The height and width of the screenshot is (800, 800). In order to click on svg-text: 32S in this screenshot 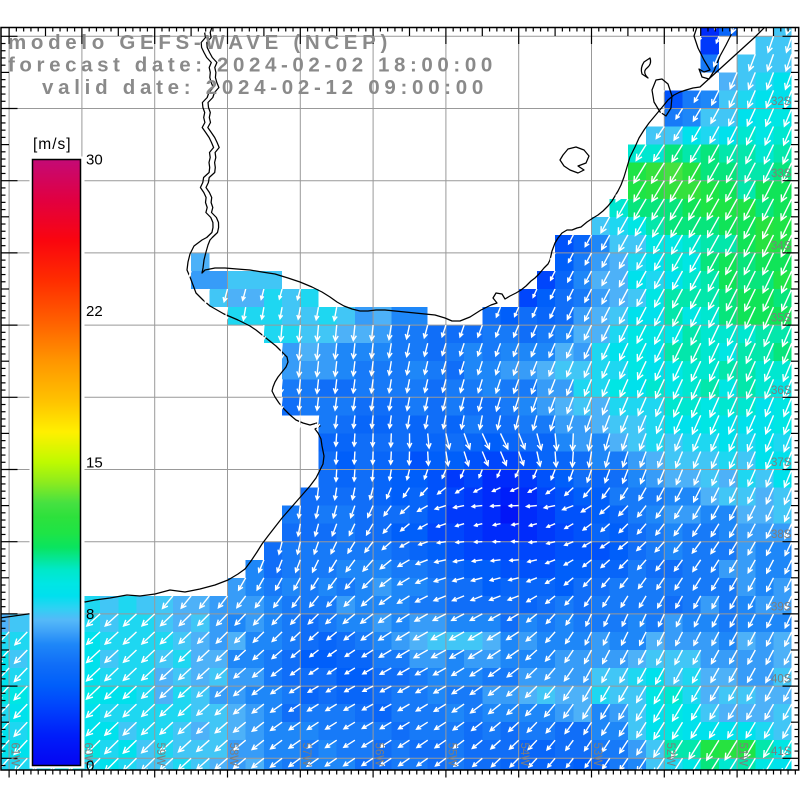, I will do `click(781, 102)`.